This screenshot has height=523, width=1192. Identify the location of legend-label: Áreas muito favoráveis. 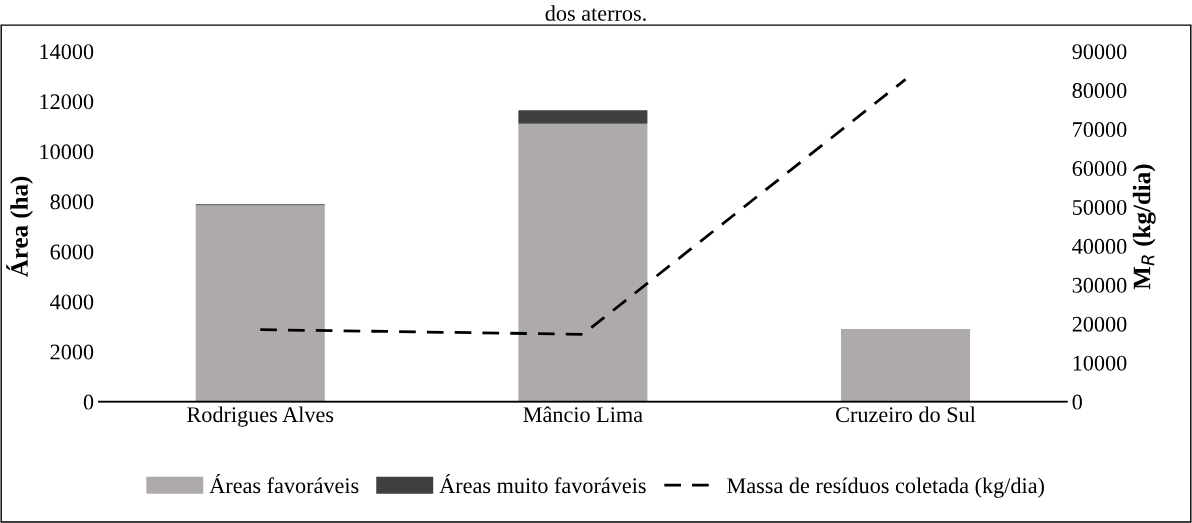
(542, 483).